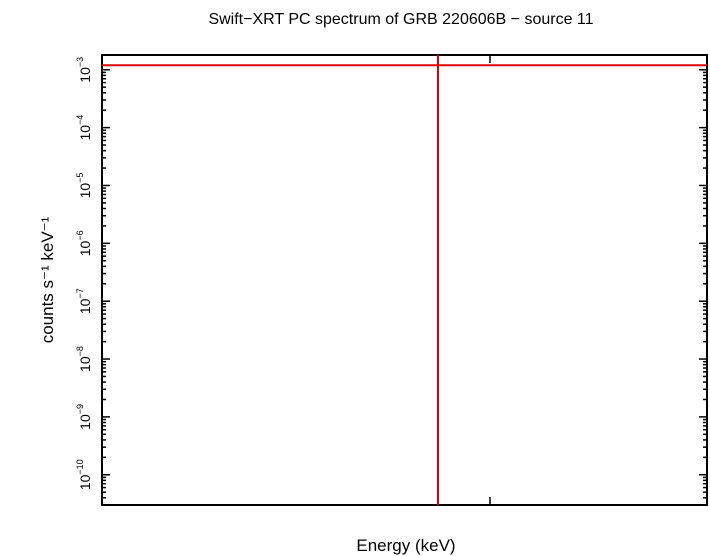 The height and width of the screenshot is (556, 710). Describe the element at coordinates (80, 293) in the screenshot. I see `y-tick-exponent: −7` at that location.